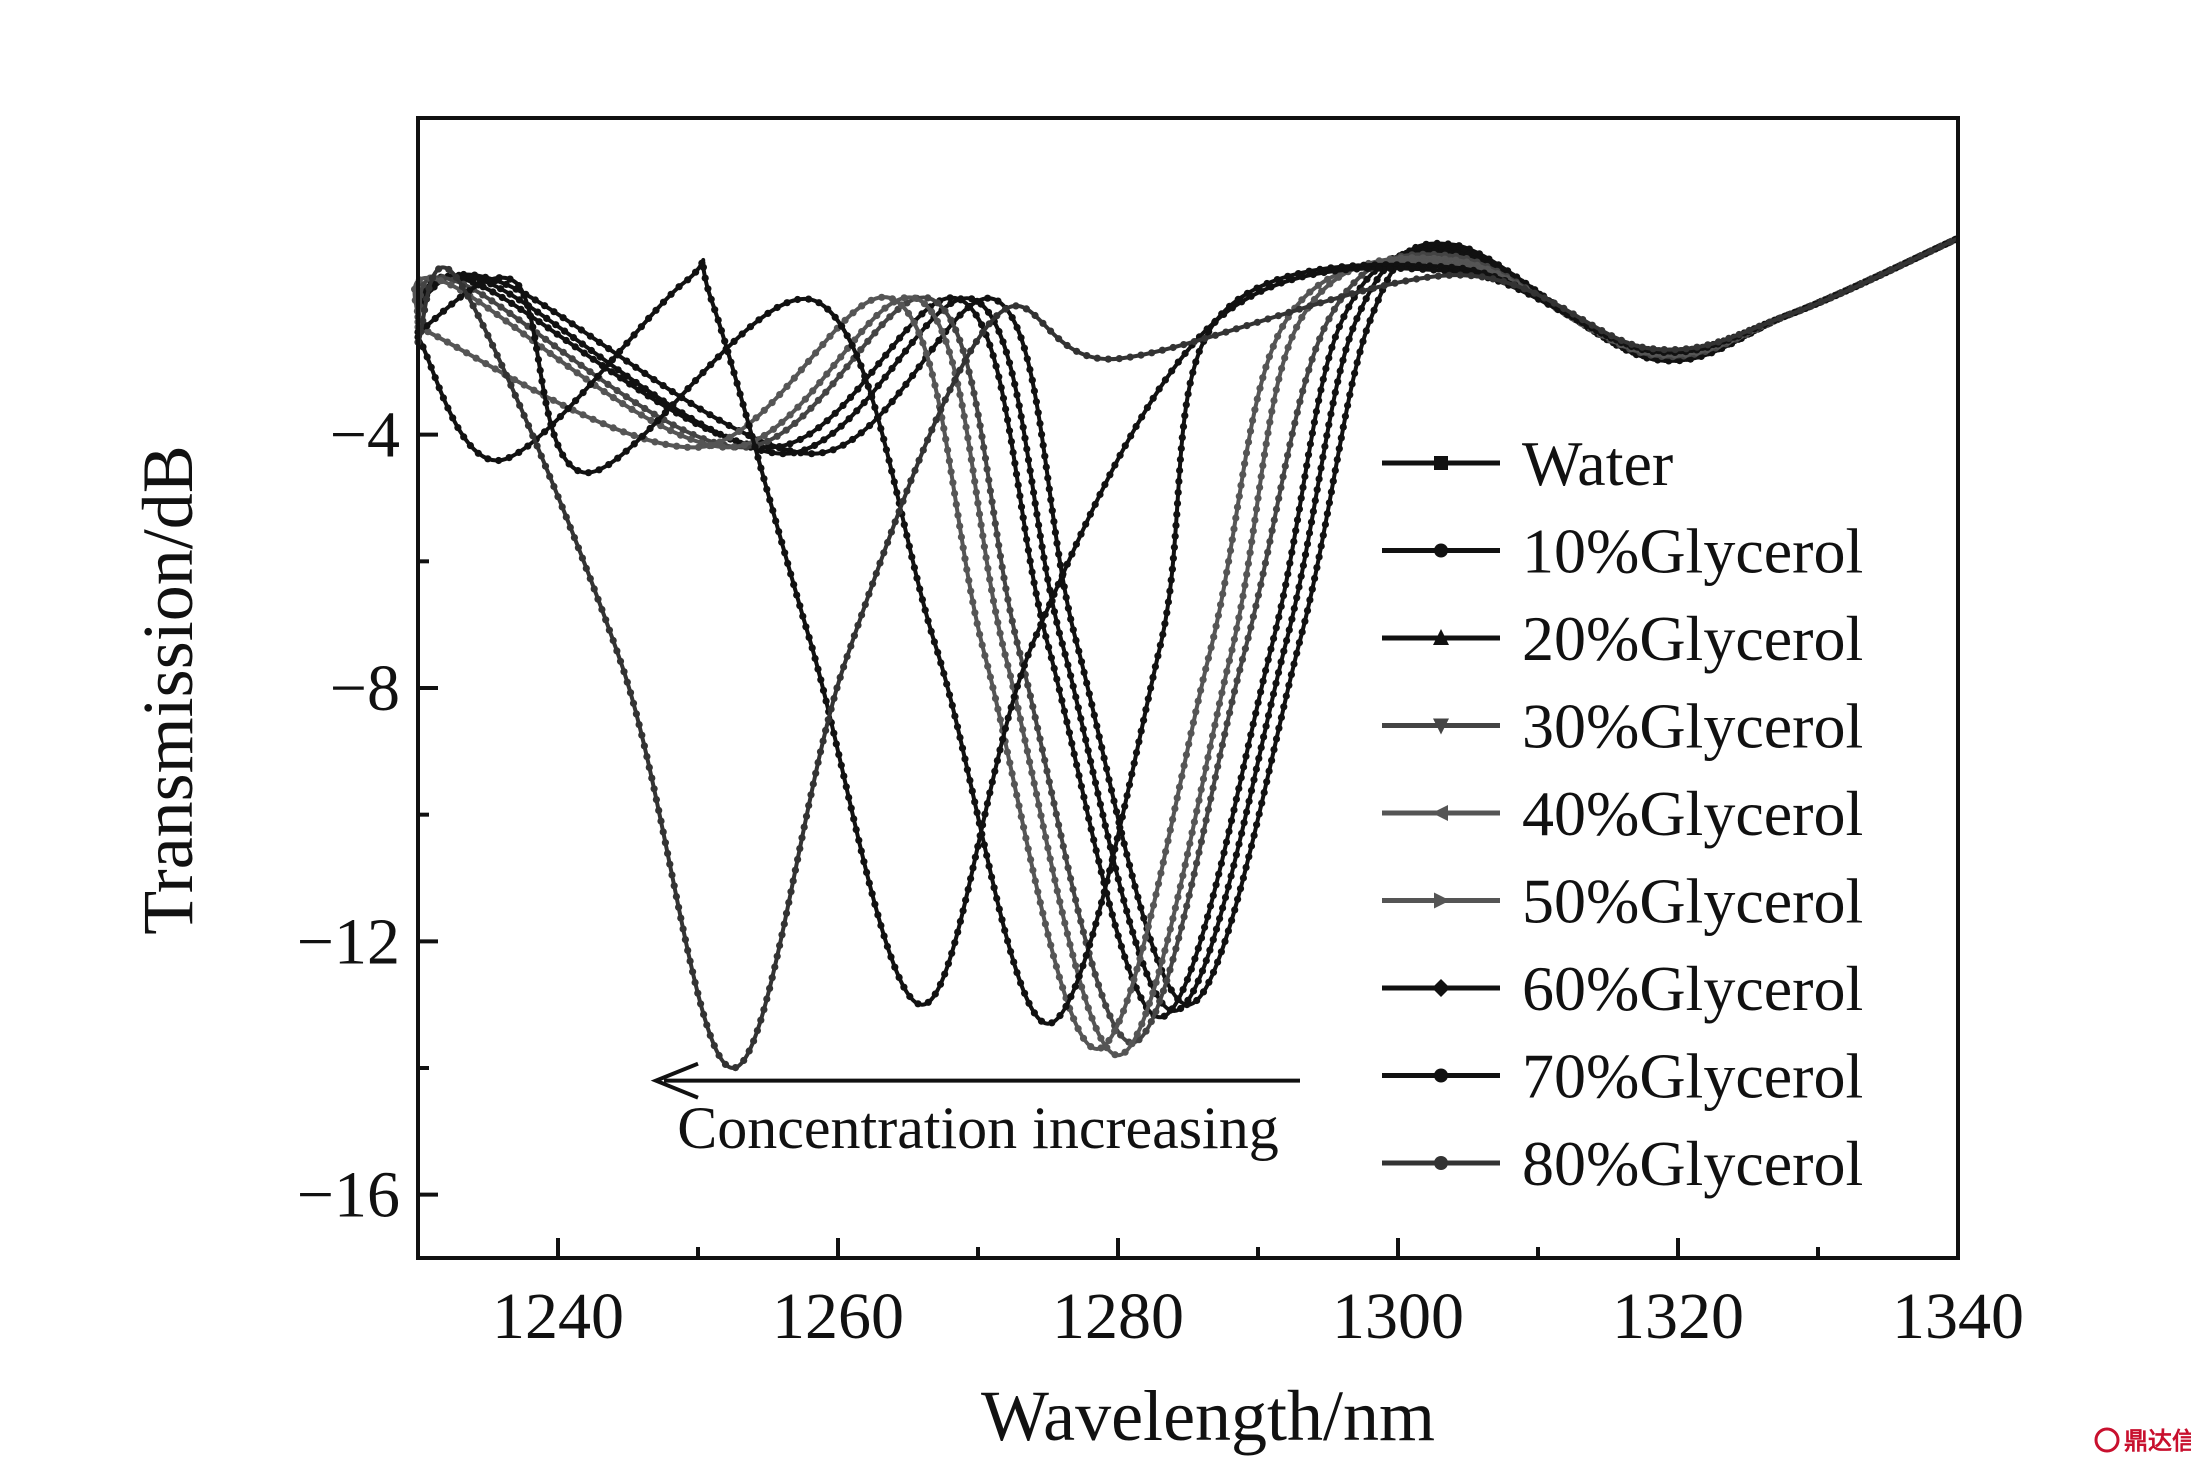  Describe the element at coordinates (1692, 813) in the screenshot. I see `legend-label: 40%Glycerol` at that location.